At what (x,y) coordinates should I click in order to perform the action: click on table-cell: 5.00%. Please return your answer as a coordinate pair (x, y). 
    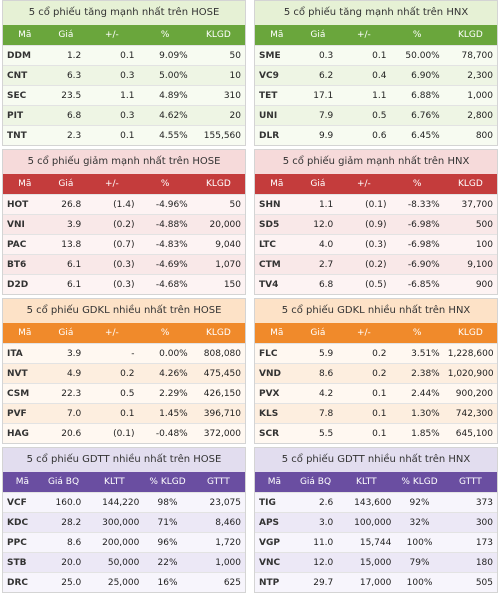
    Looking at the image, I should click on (165, 75).